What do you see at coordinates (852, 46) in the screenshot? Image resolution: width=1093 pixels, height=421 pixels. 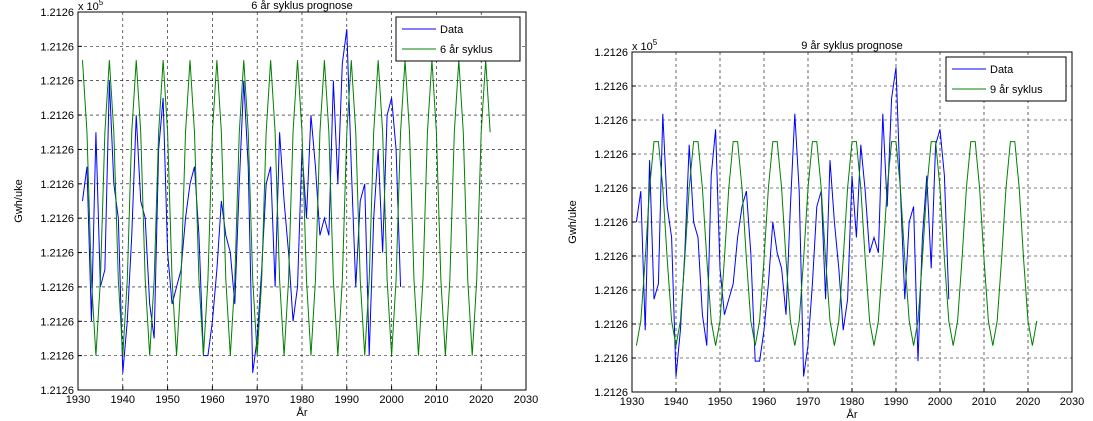 I see `chart-title: 9 år syklus prognose` at bounding box center [852, 46].